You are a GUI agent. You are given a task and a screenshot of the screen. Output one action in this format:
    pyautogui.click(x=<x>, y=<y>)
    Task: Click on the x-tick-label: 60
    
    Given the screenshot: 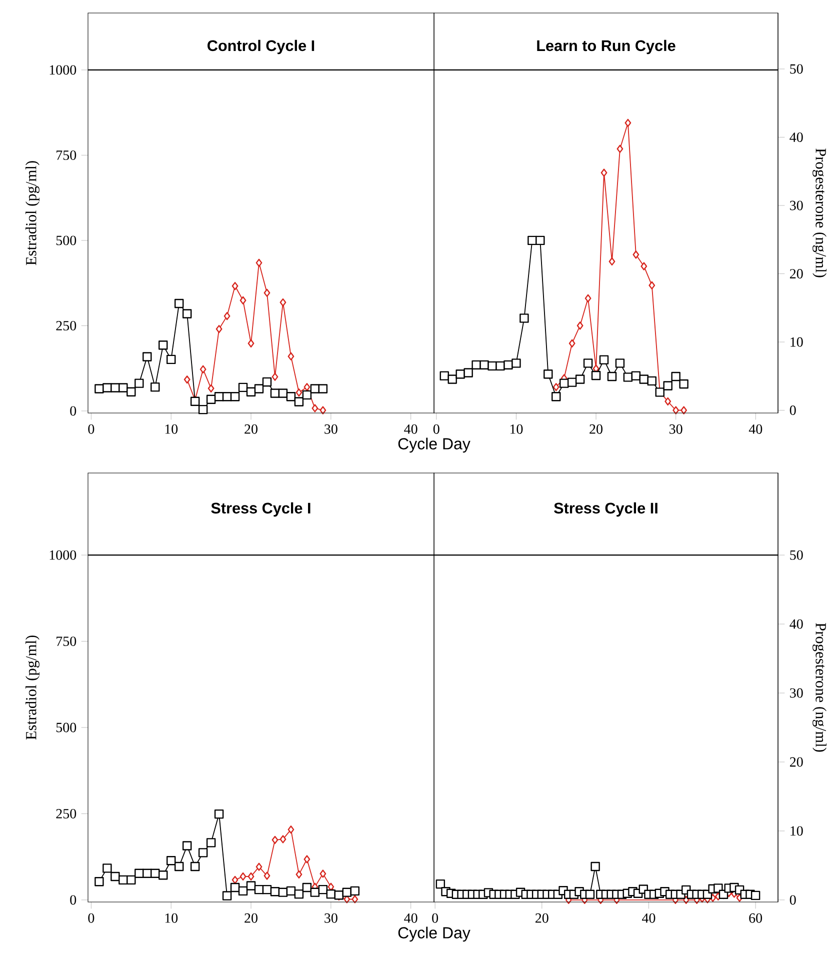 What is the action you would take?
    pyautogui.click(x=755, y=918)
    